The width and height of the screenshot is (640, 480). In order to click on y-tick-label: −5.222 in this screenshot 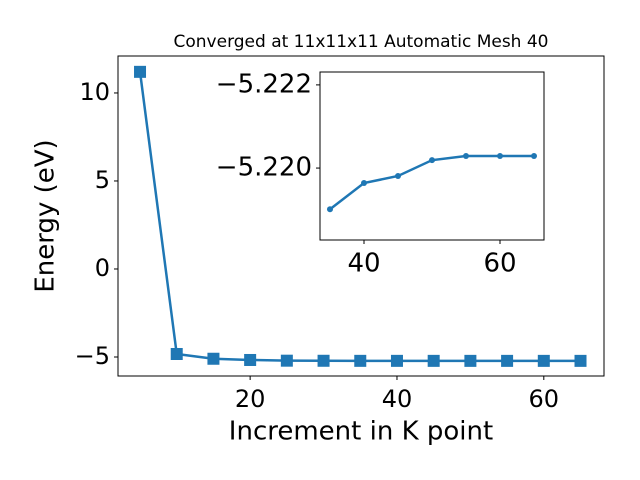, I will do `click(264, 84)`.